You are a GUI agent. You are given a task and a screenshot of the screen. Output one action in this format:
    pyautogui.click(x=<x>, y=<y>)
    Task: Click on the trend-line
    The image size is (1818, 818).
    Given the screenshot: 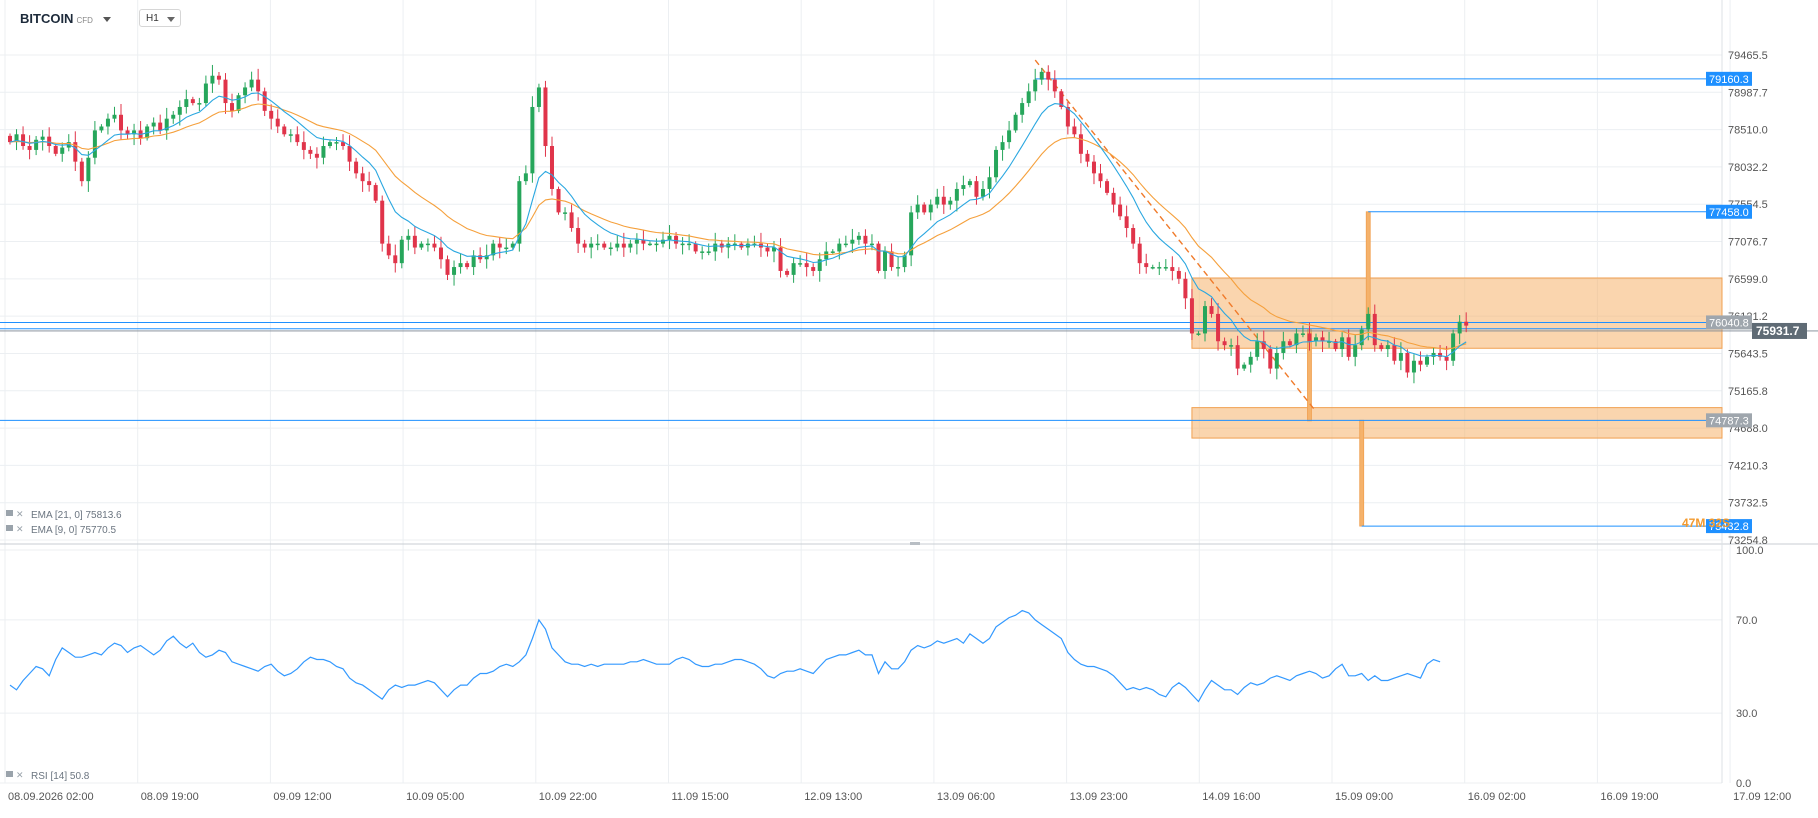 What is the action you would take?
    pyautogui.click(x=1175, y=235)
    